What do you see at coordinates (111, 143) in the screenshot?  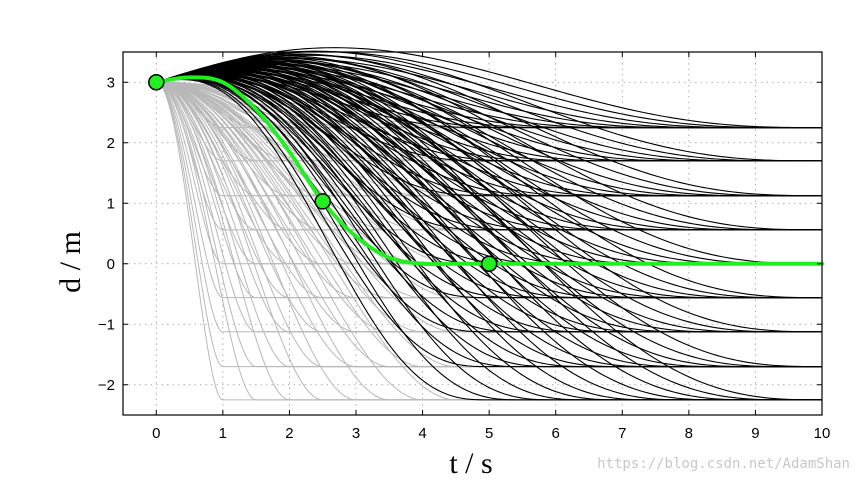 I see `y-tick-label: 2` at bounding box center [111, 143].